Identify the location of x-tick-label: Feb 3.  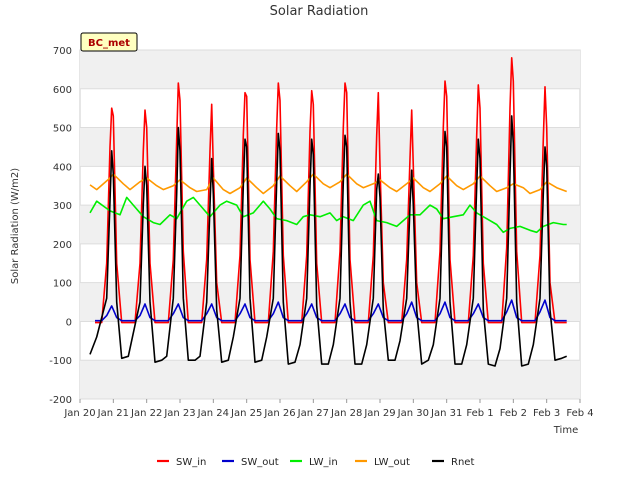
(546, 413).